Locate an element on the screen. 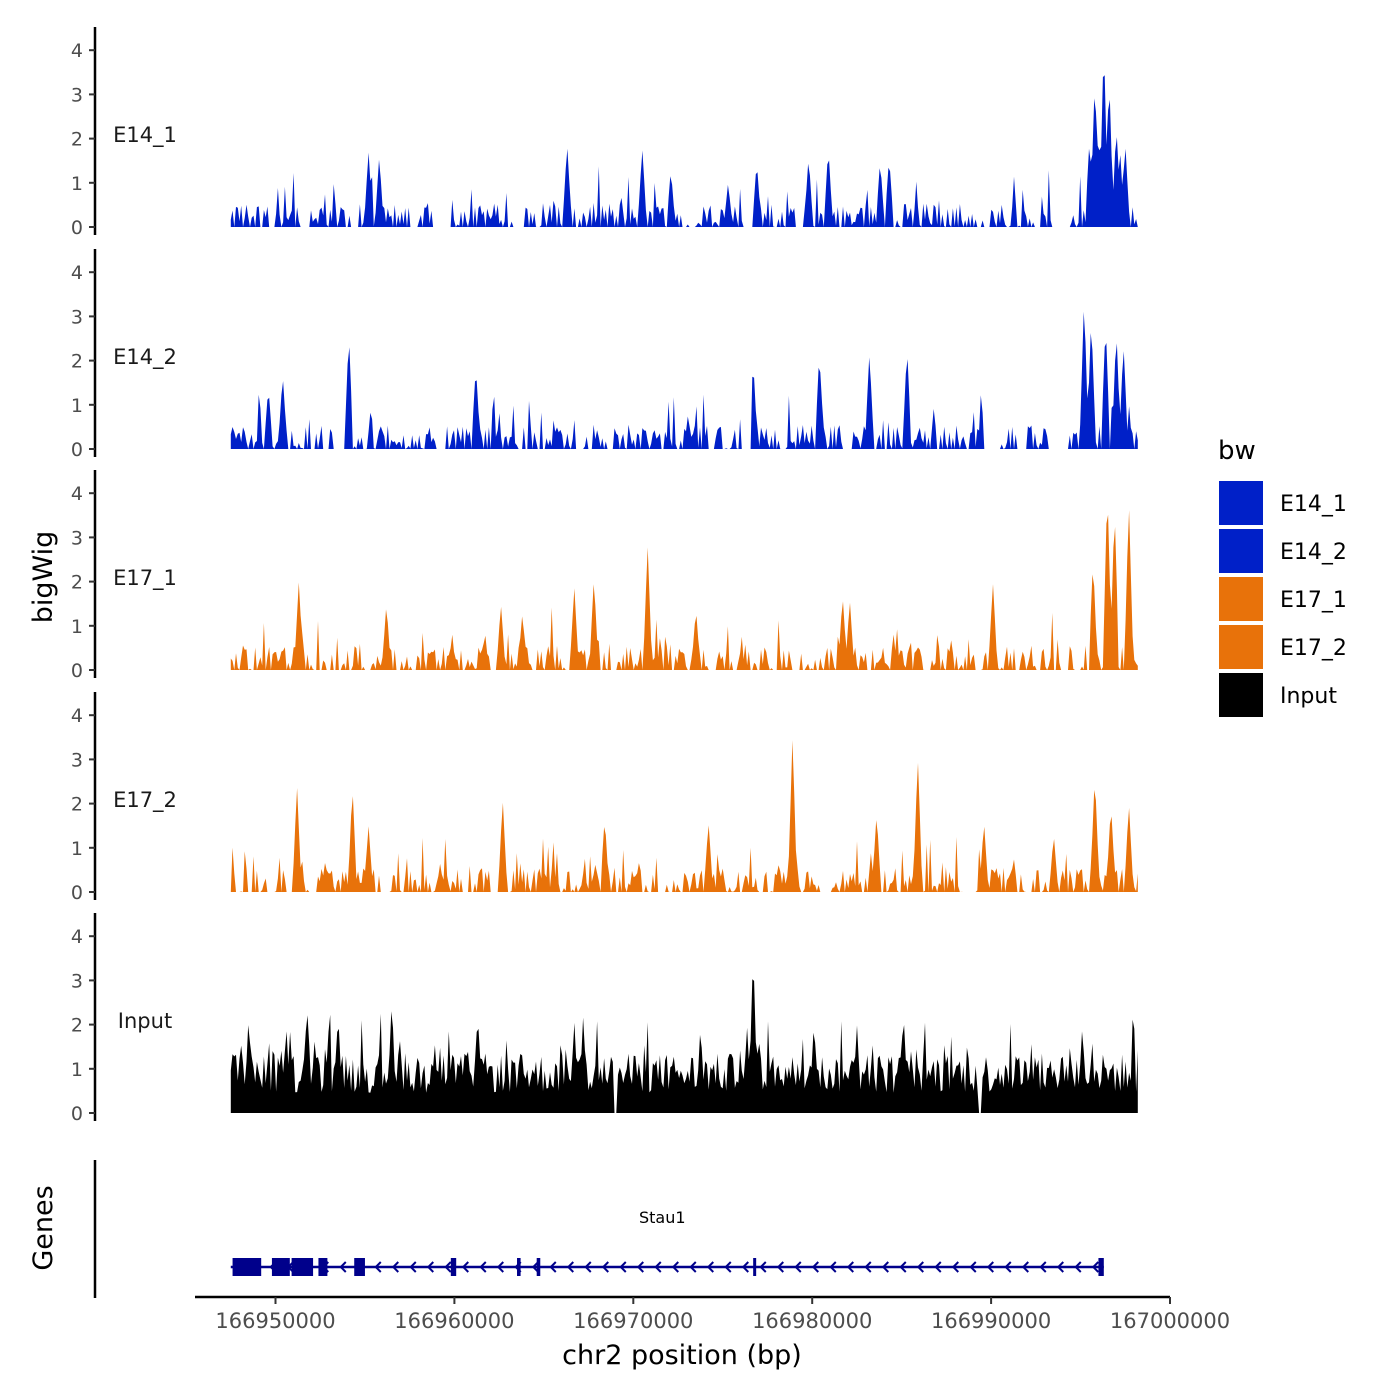 This screenshot has height=1400, width=1400. y-axis-title: bigWig is located at coordinates (43, 577).